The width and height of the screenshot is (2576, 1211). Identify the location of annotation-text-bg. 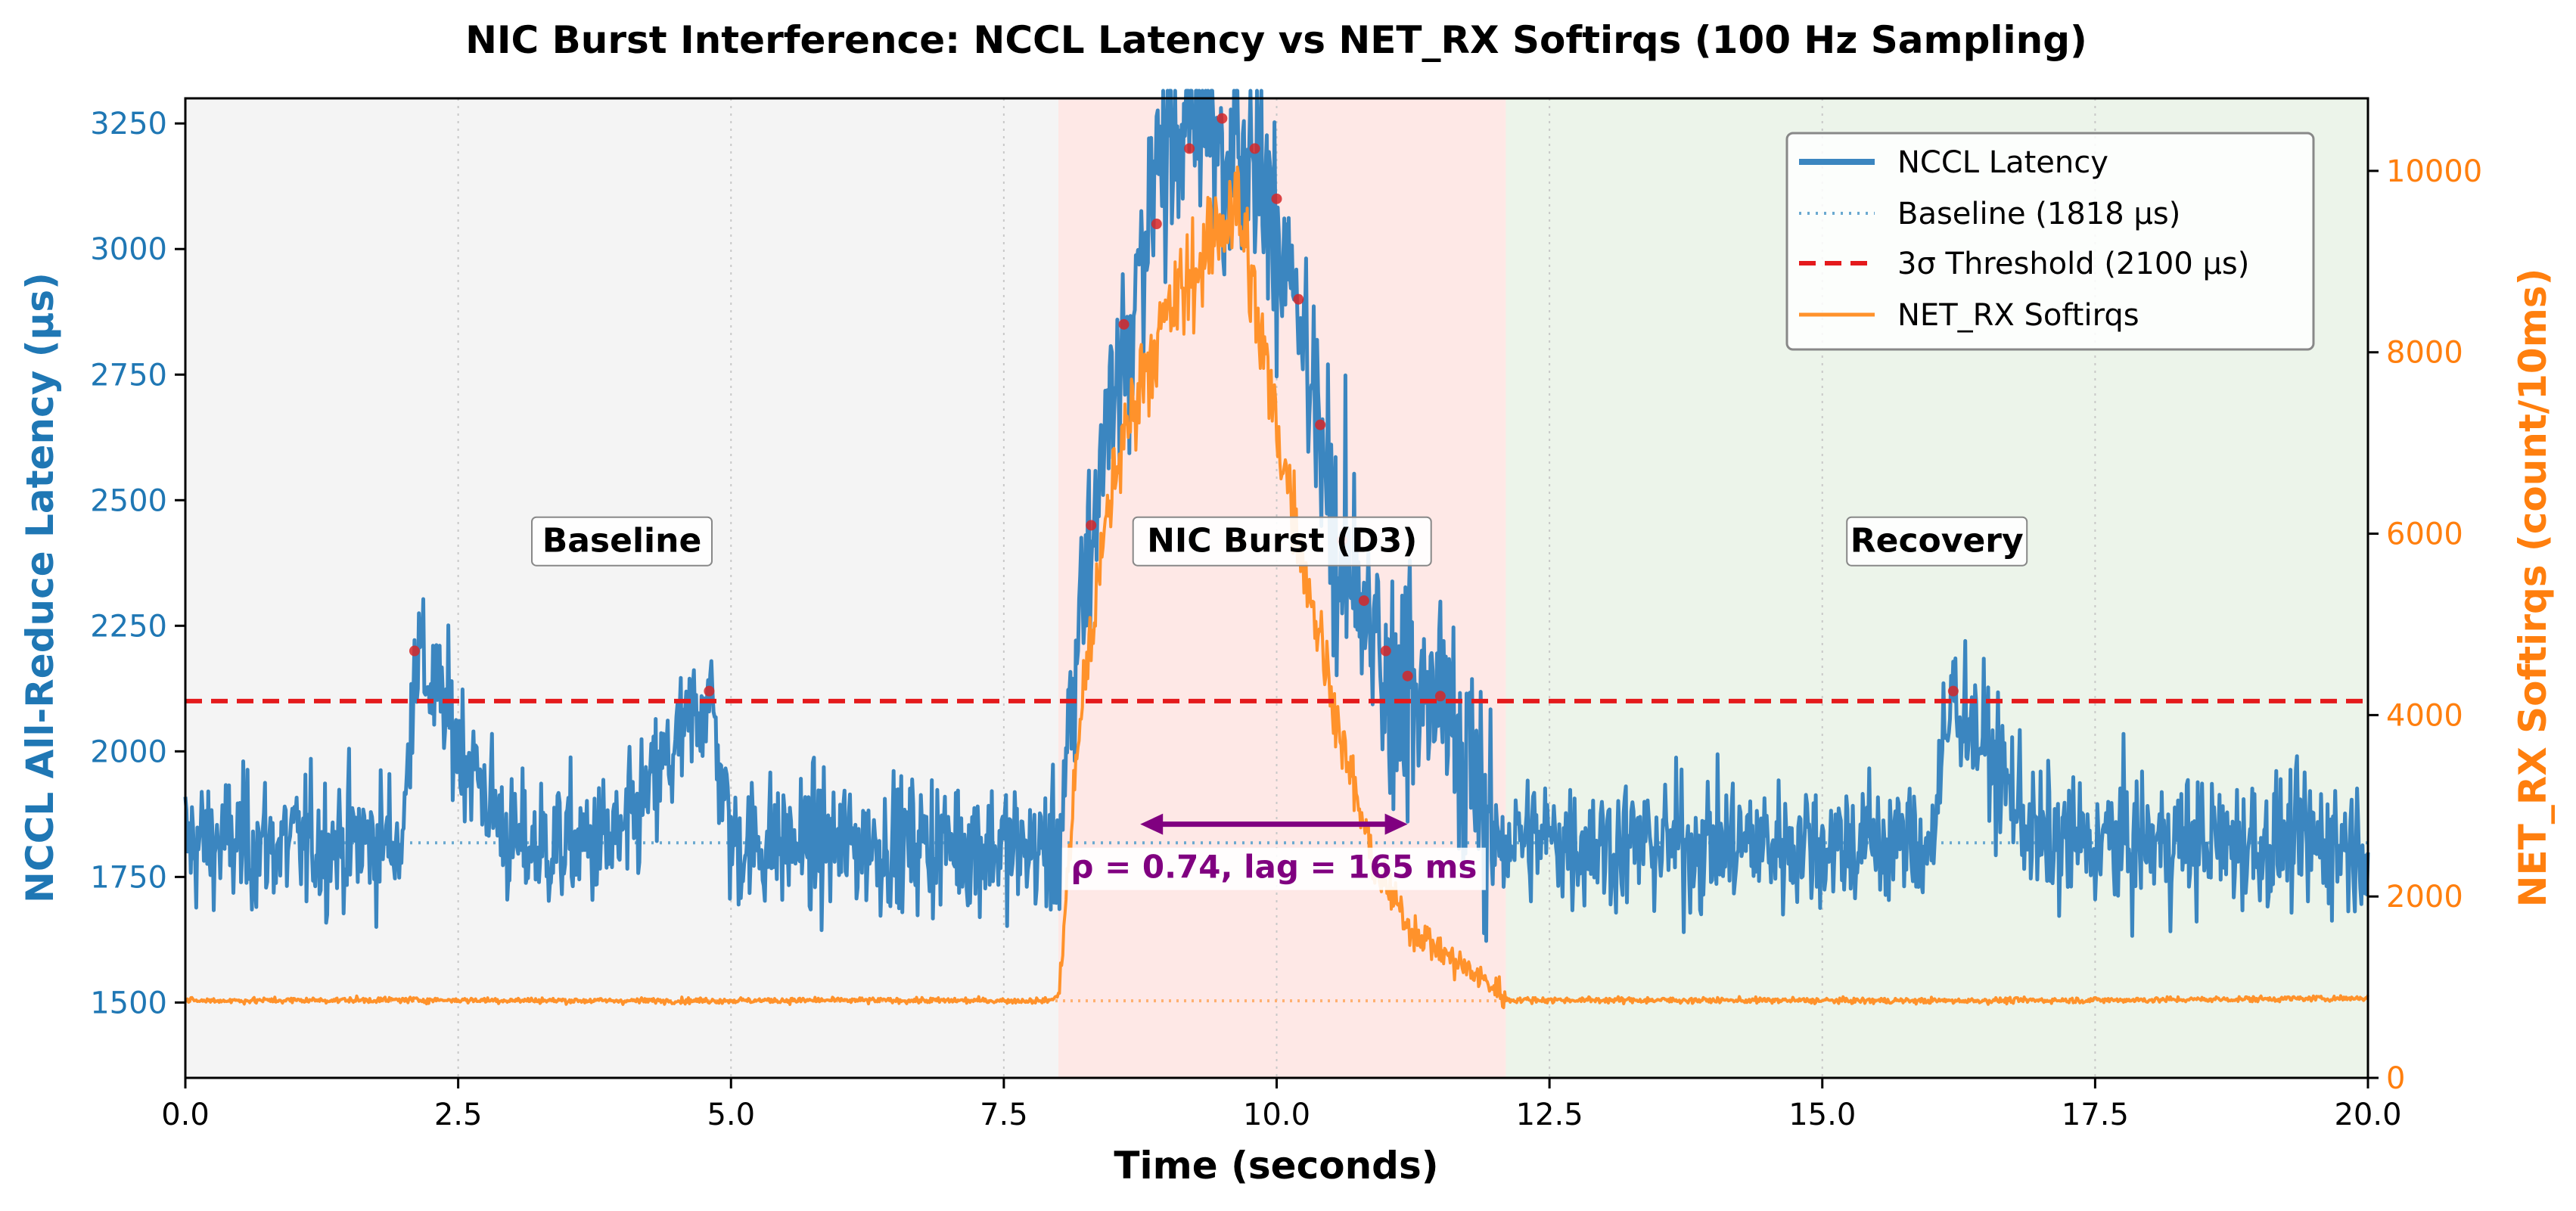
(1273, 868).